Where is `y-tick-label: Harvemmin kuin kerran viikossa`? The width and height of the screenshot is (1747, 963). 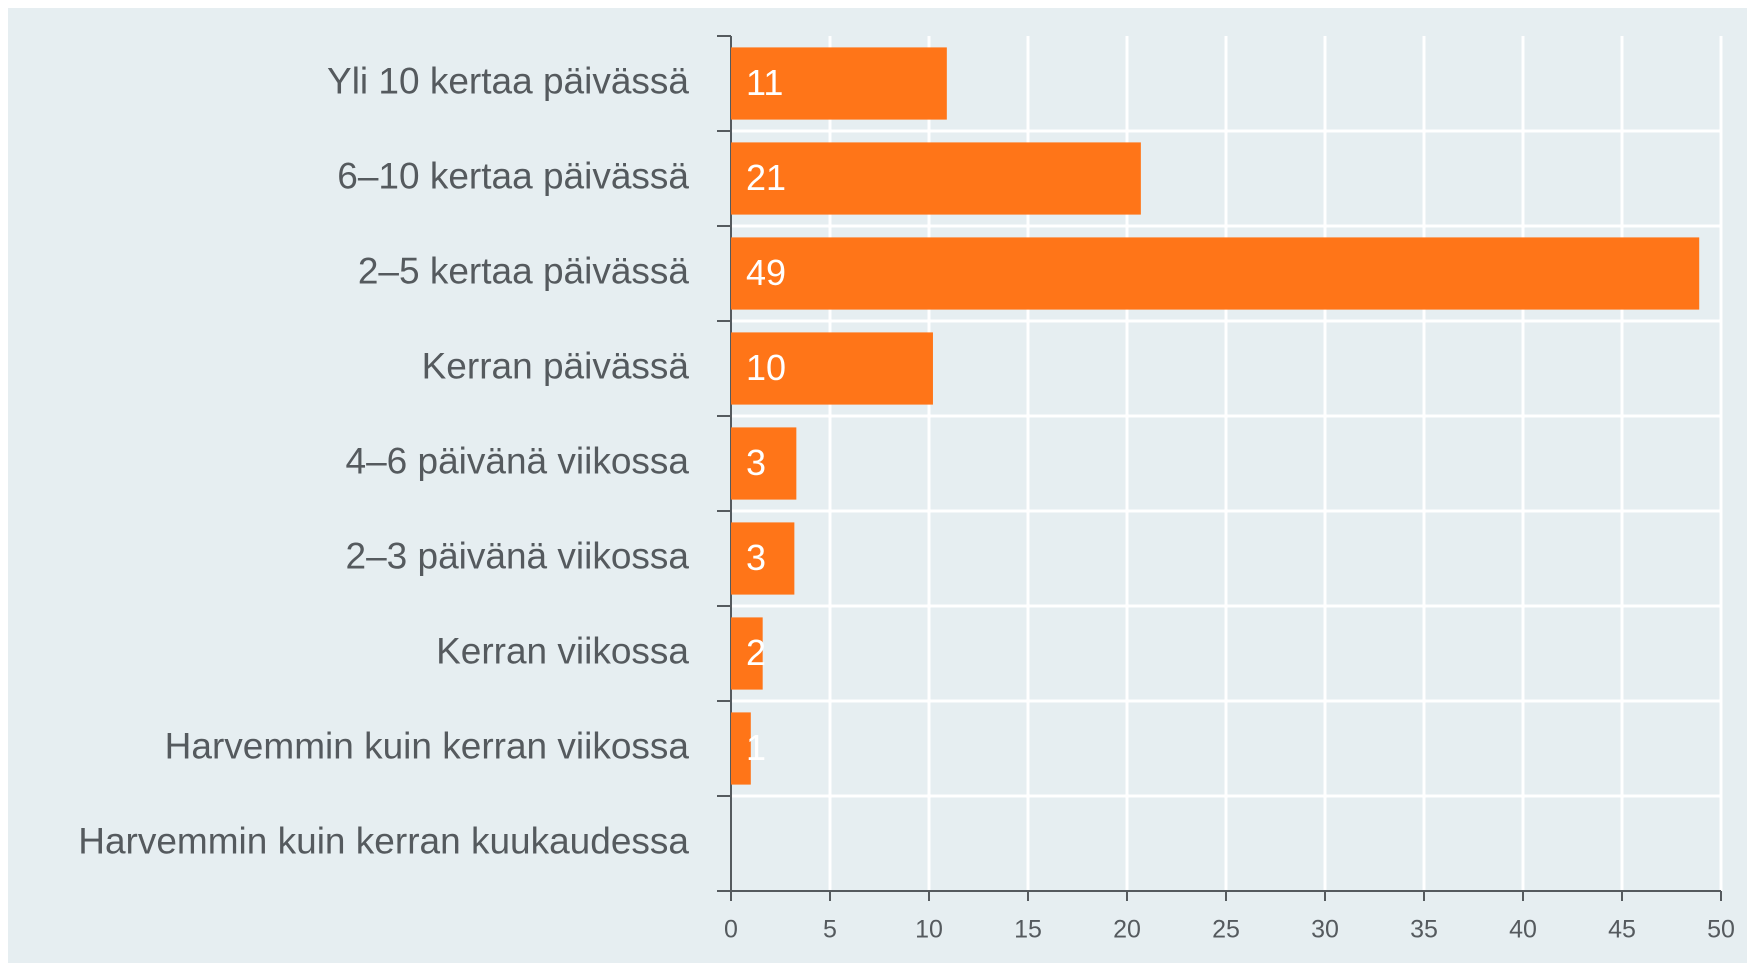
y-tick-label: Harvemmin kuin kerran viikossa is located at coordinates (427, 745).